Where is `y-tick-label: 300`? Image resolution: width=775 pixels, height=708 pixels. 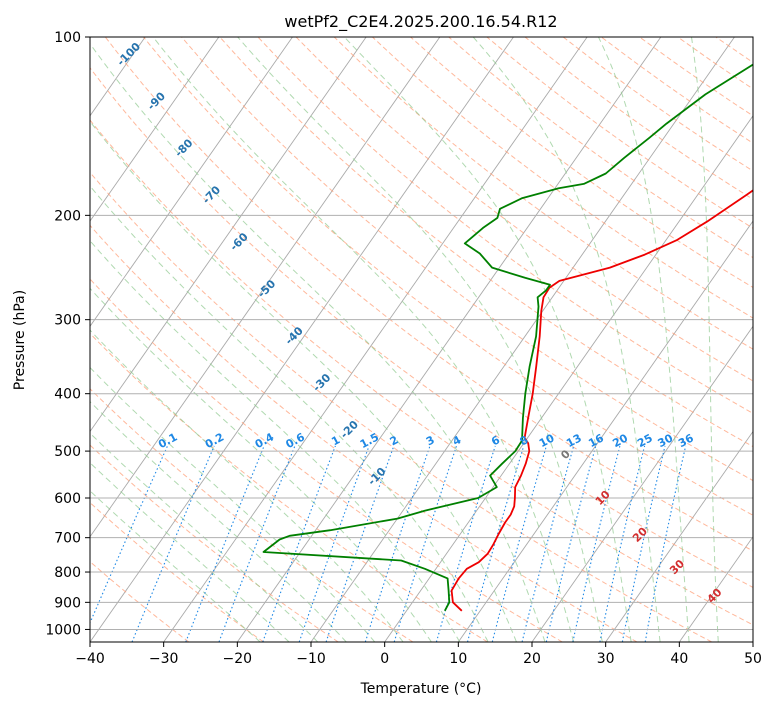 y-tick-label: 300 is located at coordinates (67, 321).